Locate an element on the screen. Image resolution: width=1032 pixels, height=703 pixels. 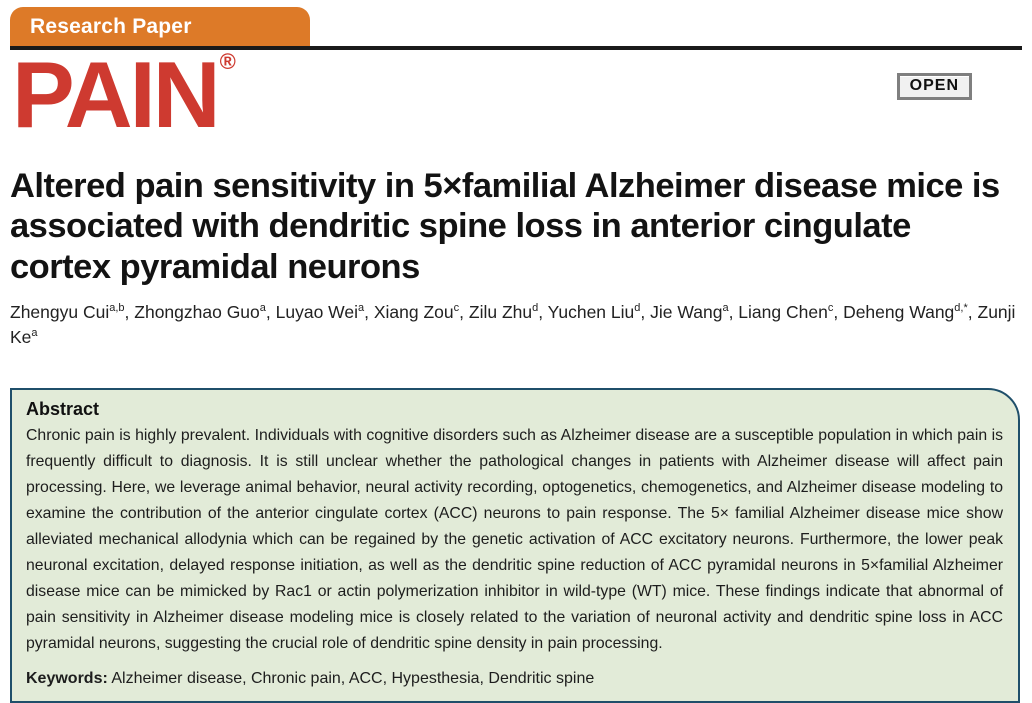
logo-row: PAIN® OPEN is located at coordinates (516, 96).